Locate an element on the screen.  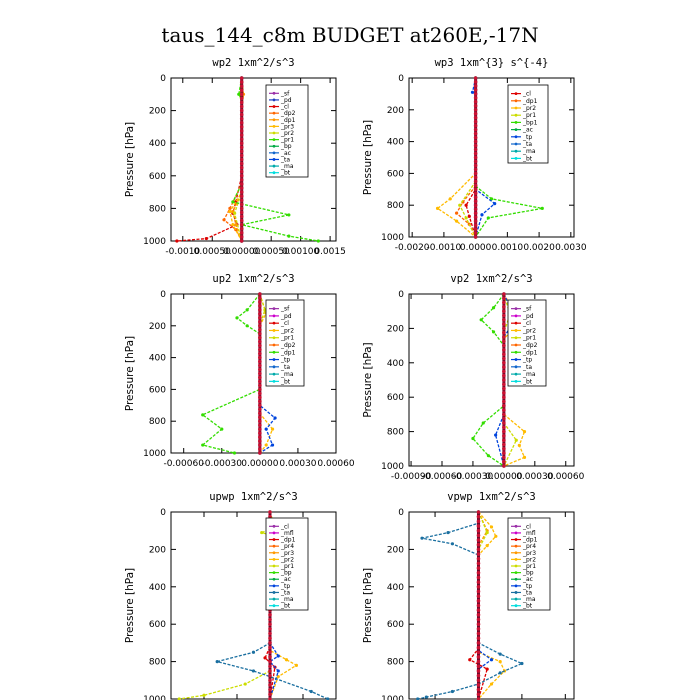
x-tick-label: 0.00050 is located at coordinates (212, 252).